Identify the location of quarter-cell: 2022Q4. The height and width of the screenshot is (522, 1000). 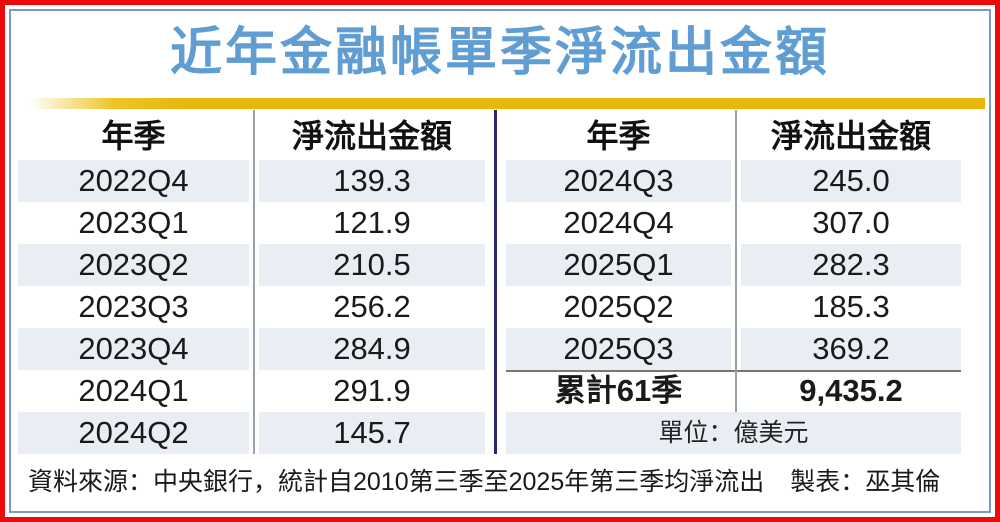
(136, 181).